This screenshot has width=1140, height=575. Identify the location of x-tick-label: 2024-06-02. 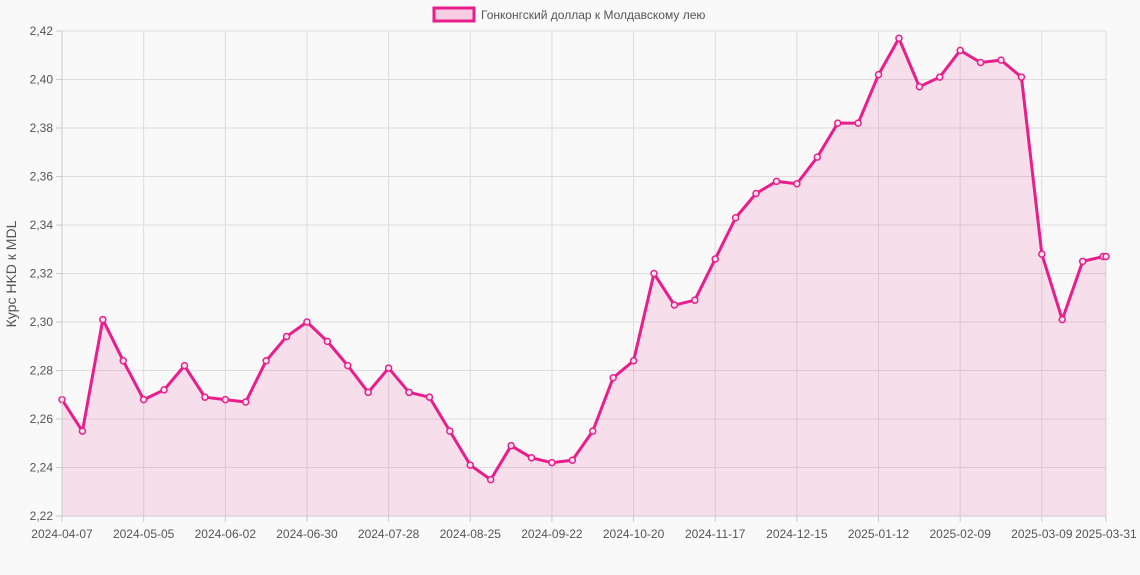
(226, 534).